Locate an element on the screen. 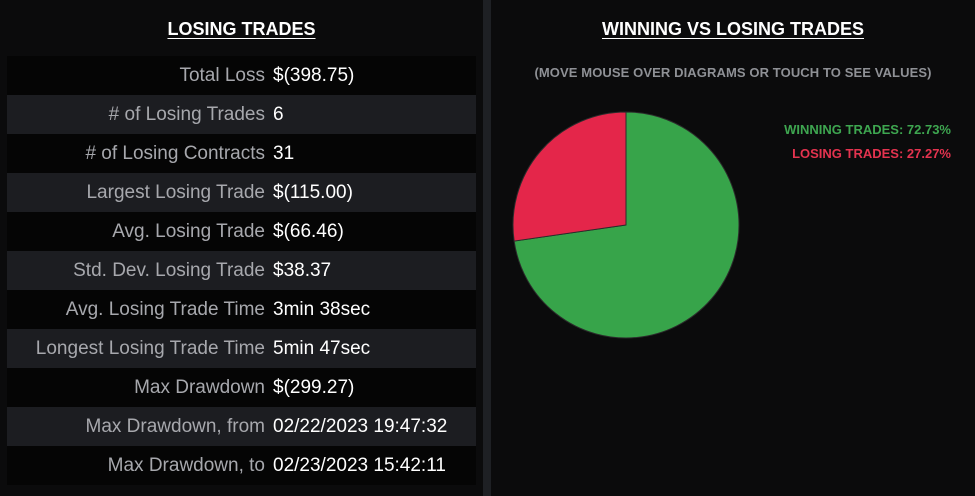 The width and height of the screenshot is (975, 496). stat-label: Avg. Losing Trade Time is located at coordinates (165, 309).